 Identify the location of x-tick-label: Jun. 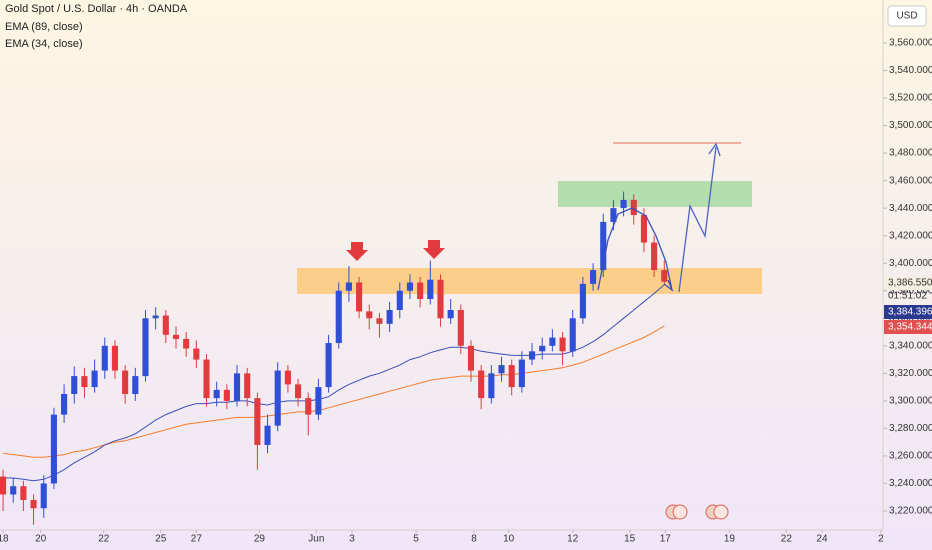
(316, 539).